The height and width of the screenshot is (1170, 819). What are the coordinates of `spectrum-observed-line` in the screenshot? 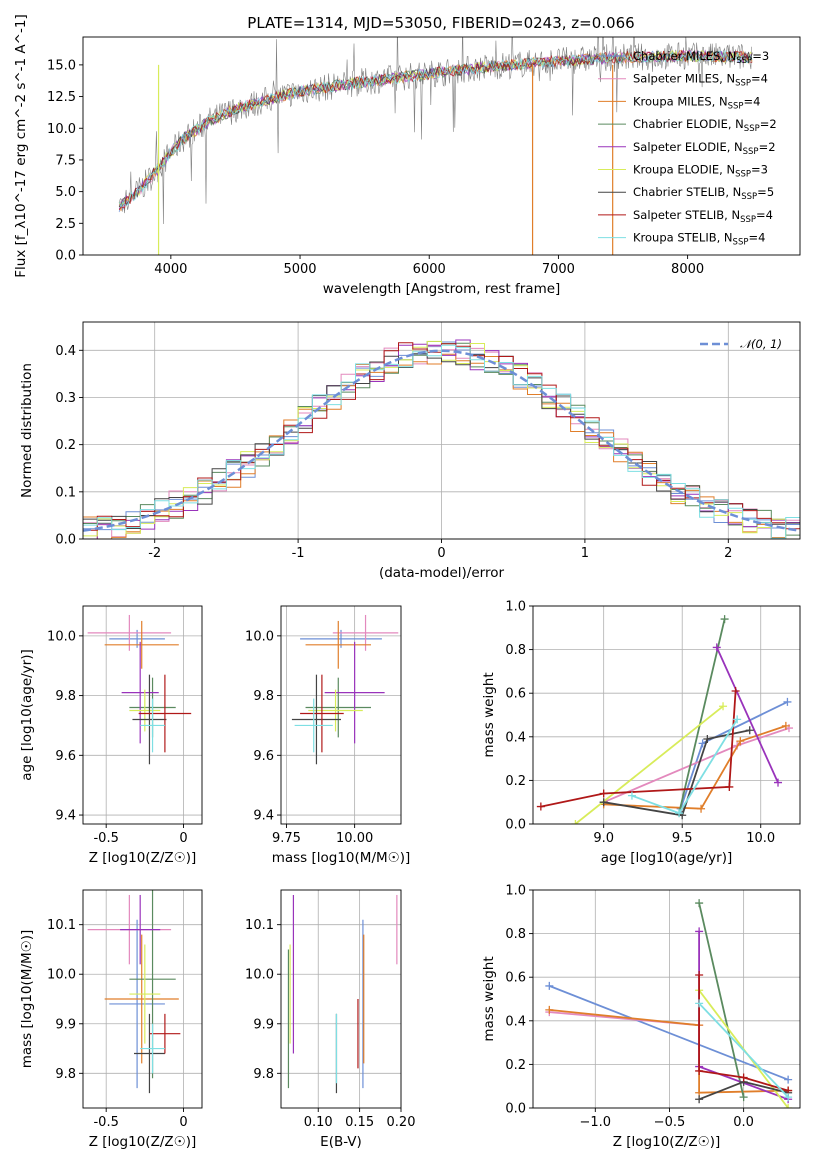 It's located at (435, 131).